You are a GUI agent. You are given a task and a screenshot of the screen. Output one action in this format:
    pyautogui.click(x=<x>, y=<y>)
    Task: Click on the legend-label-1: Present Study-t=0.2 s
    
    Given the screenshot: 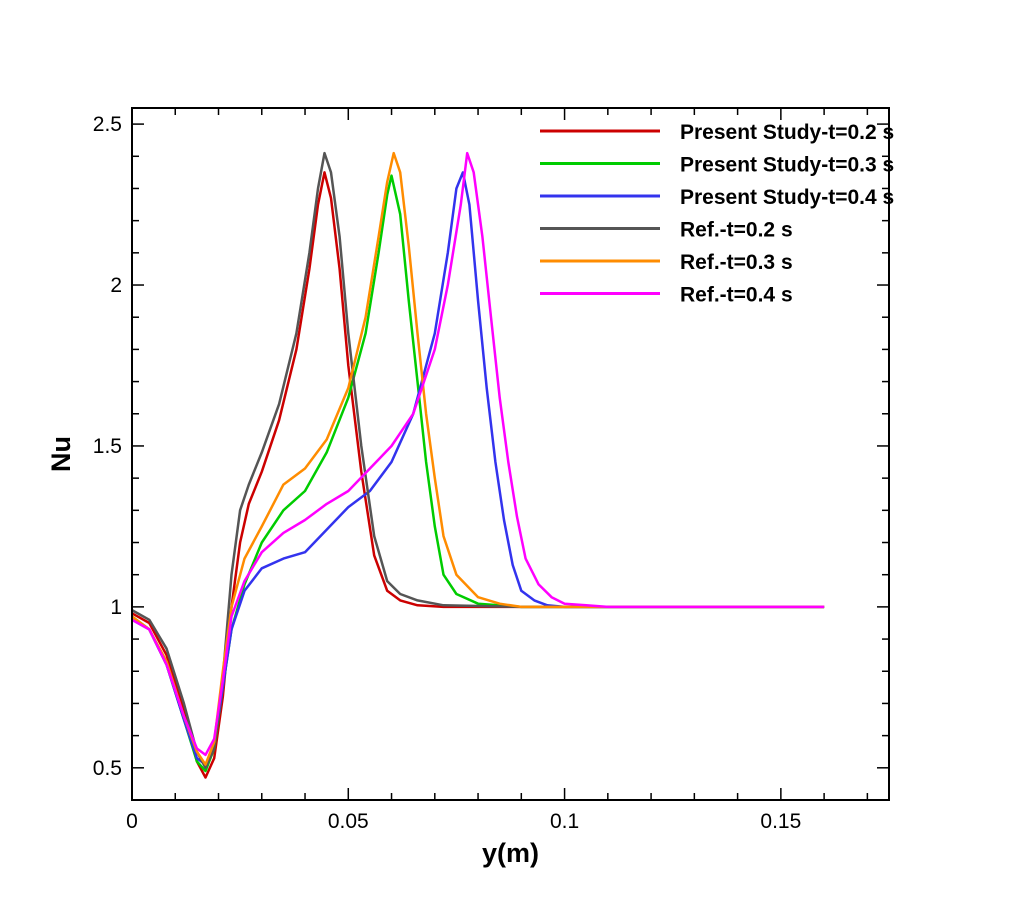 What is the action you would take?
    pyautogui.click(x=787, y=132)
    